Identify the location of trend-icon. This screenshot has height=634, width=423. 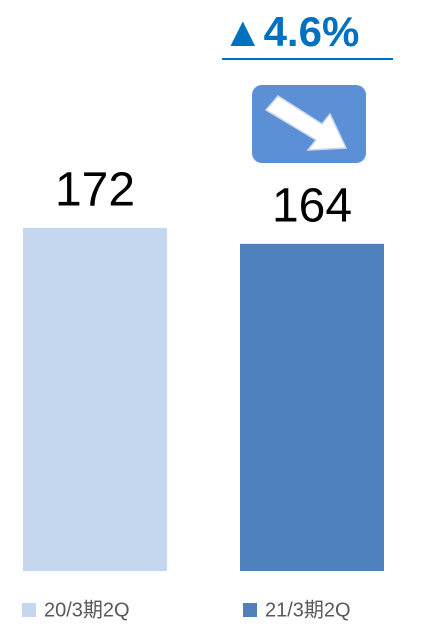
(309, 124).